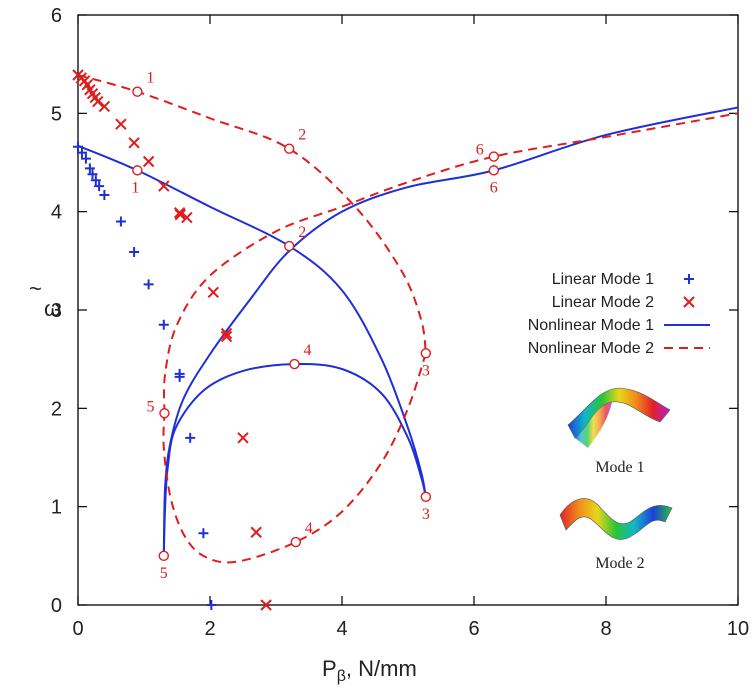  Describe the element at coordinates (56, 213) in the screenshot. I see `y-tick-label: 4` at that location.